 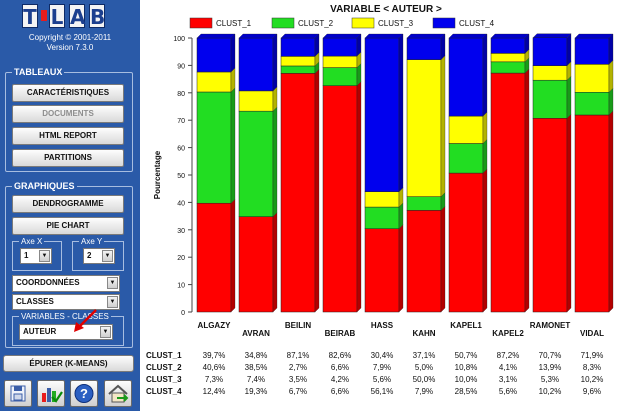 What do you see at coordinates (382, 355) in the screenshot?
I see `table-cell: 30,4%` at bounding box center [382, 355].